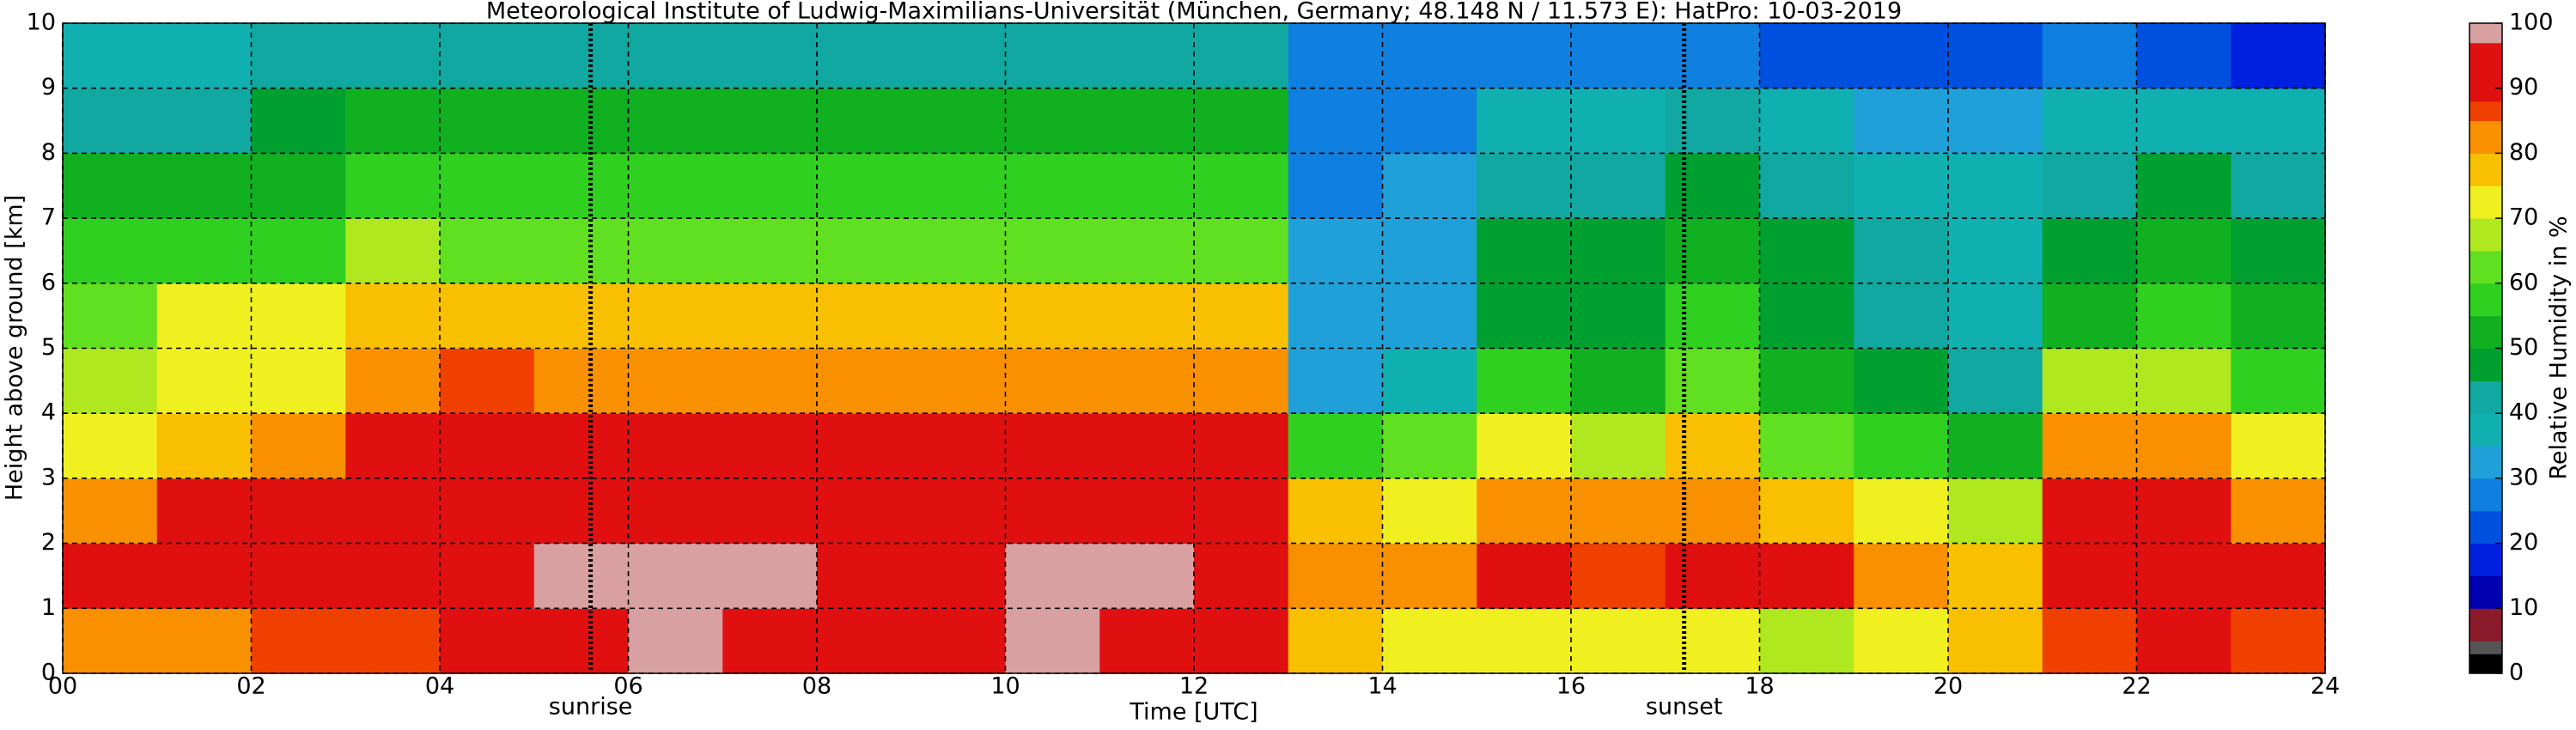  What do you see at coordinates (2523, 412) in the screenshot?
I see `colorbar-tick-label: 40` at bounding box center [2523, 412].